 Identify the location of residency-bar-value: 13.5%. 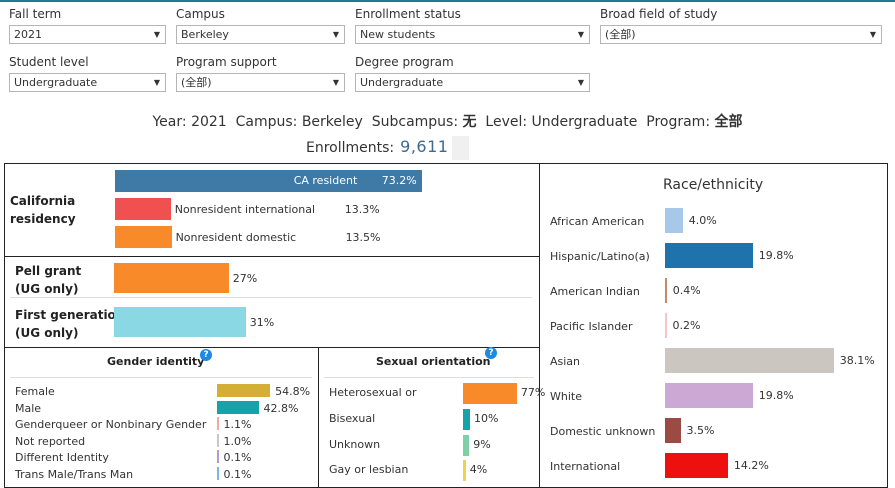
(363, 237).